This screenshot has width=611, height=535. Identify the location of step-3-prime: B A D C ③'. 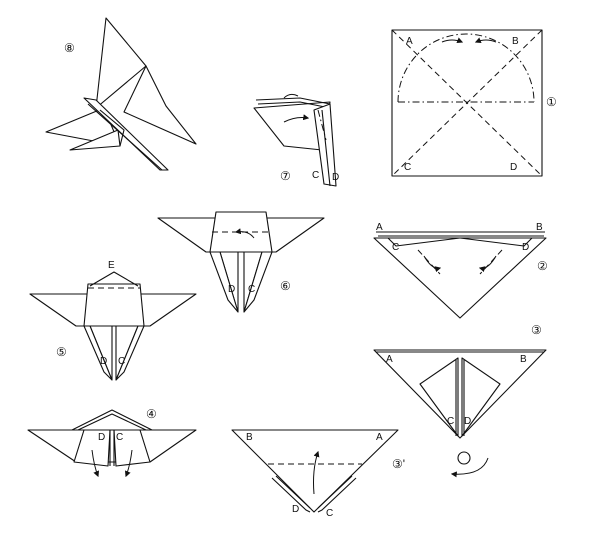
(360, 474).